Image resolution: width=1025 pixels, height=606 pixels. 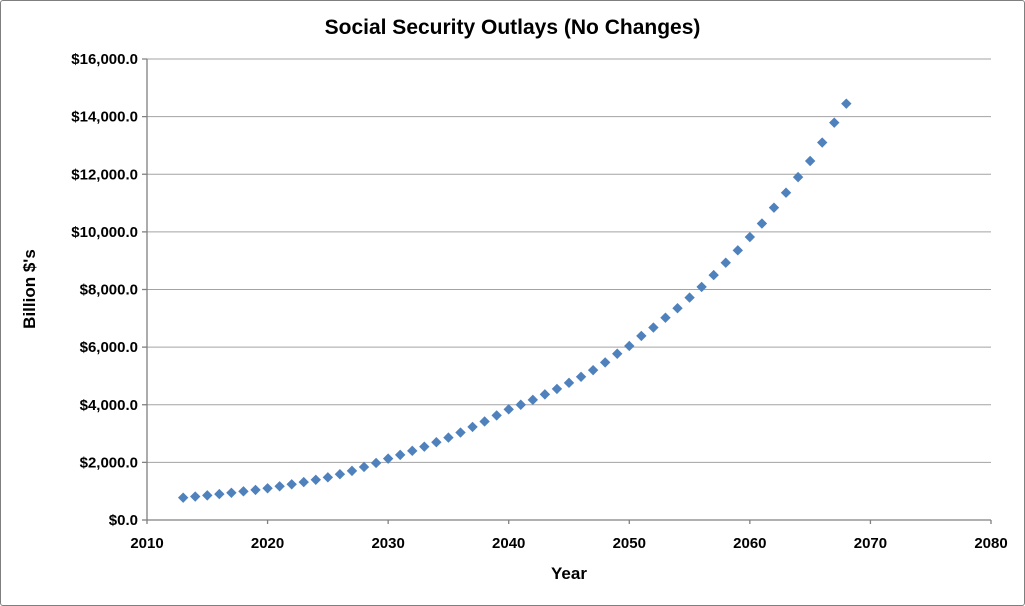 I want to click on chart-title: Social Security Outlays (No Changes), so click(x=512, y=27).